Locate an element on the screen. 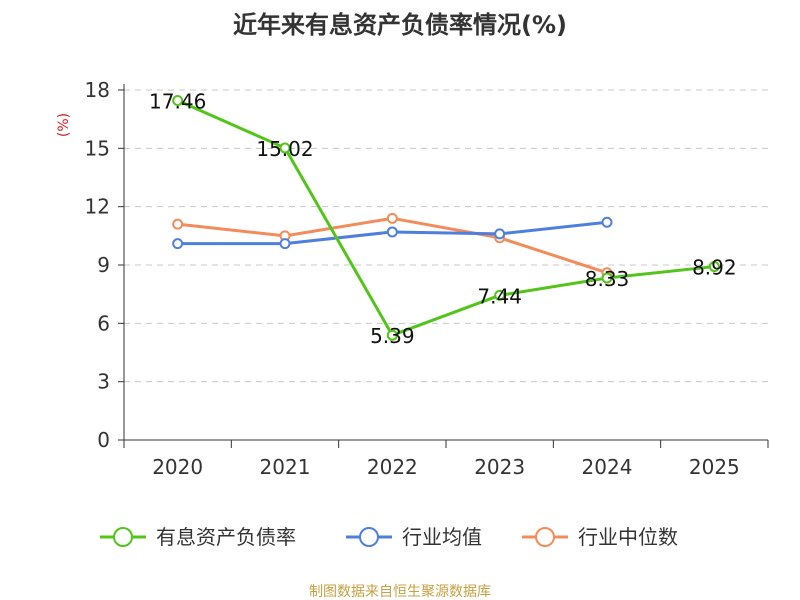 The width and height of the screenshot is (800, 600). y-tick-label: 0 is located at coordinates (103, 440).